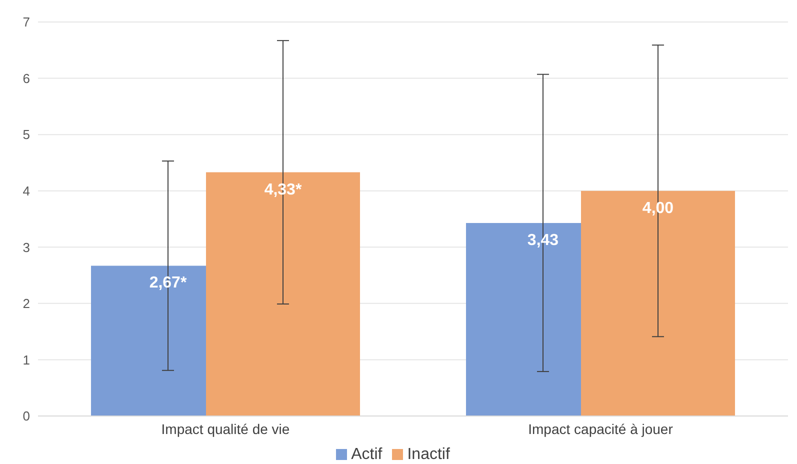 The height and width of the screenshot is (464, 797). Describe the element at coordinates (26, 247) in the screenshot. I see `y-tick-label: 3` at that location.